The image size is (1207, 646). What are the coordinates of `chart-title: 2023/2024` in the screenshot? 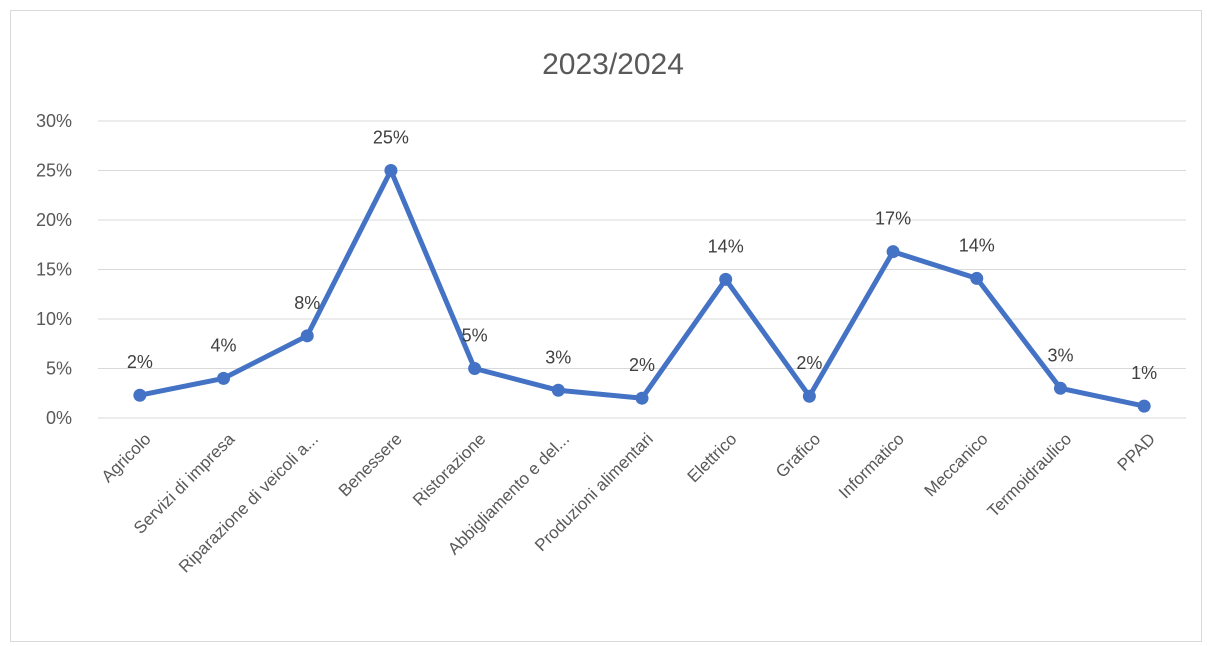 It's located at (613, 64).